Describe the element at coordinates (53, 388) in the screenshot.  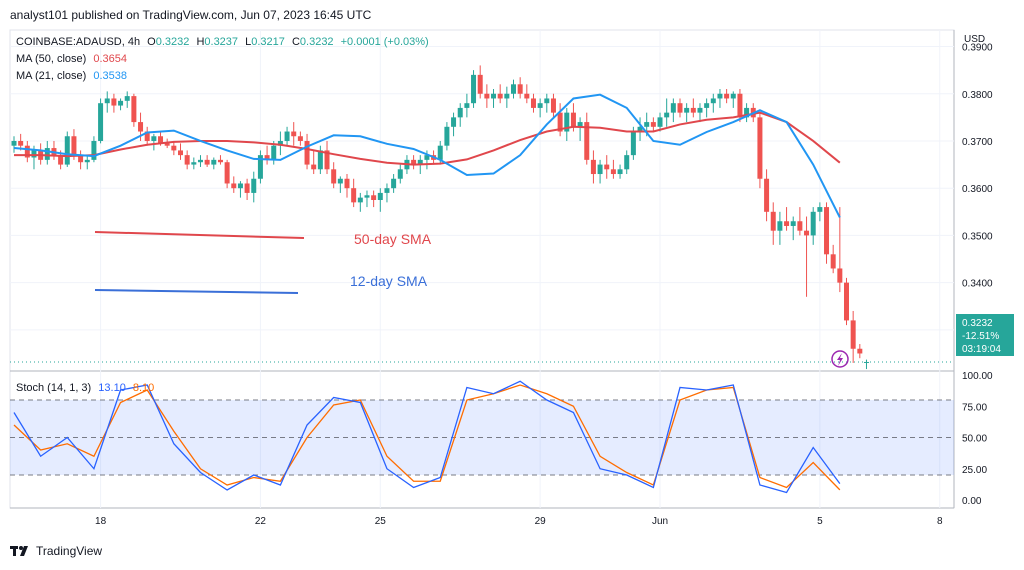
I see `legend-stoch-label: Stoch (14, 1, 3)` at that location.